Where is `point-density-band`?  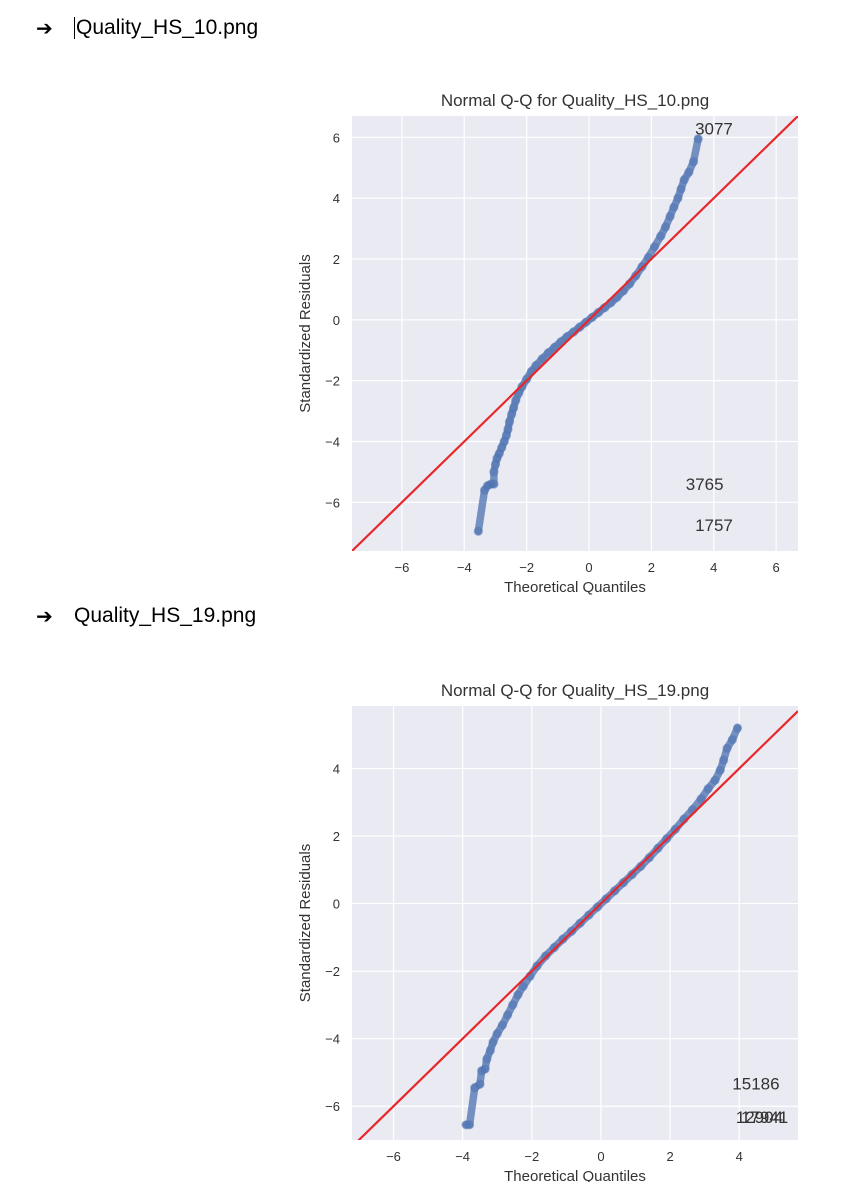
point-density-band is located at coordinates (588, 335).